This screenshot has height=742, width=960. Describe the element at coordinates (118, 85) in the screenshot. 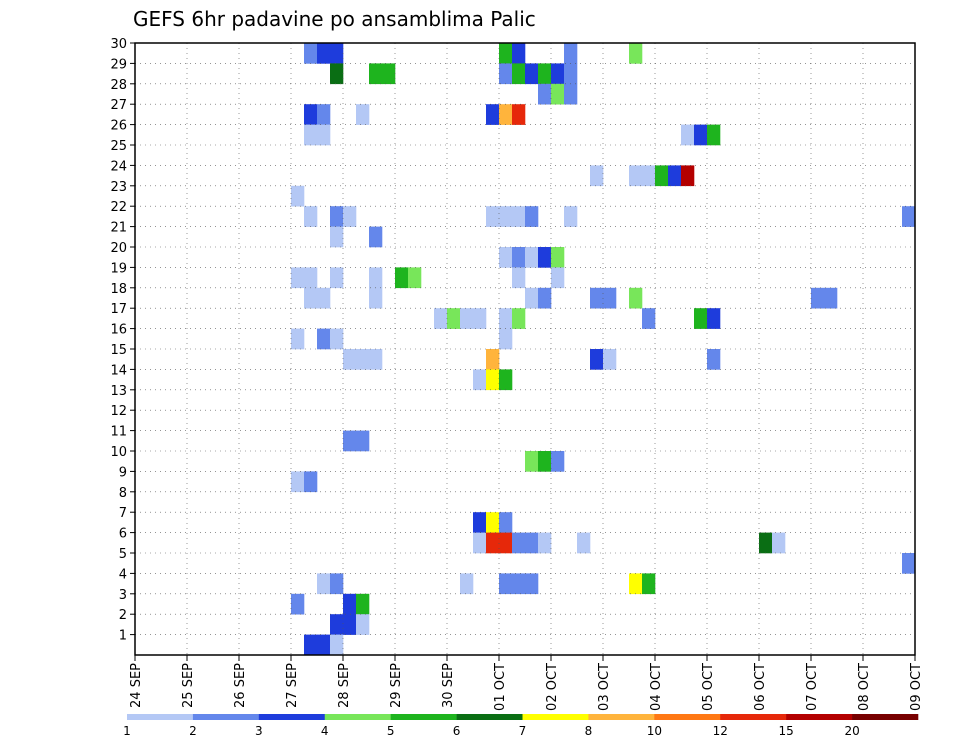

I see `y-tick-label: 28` at that location.